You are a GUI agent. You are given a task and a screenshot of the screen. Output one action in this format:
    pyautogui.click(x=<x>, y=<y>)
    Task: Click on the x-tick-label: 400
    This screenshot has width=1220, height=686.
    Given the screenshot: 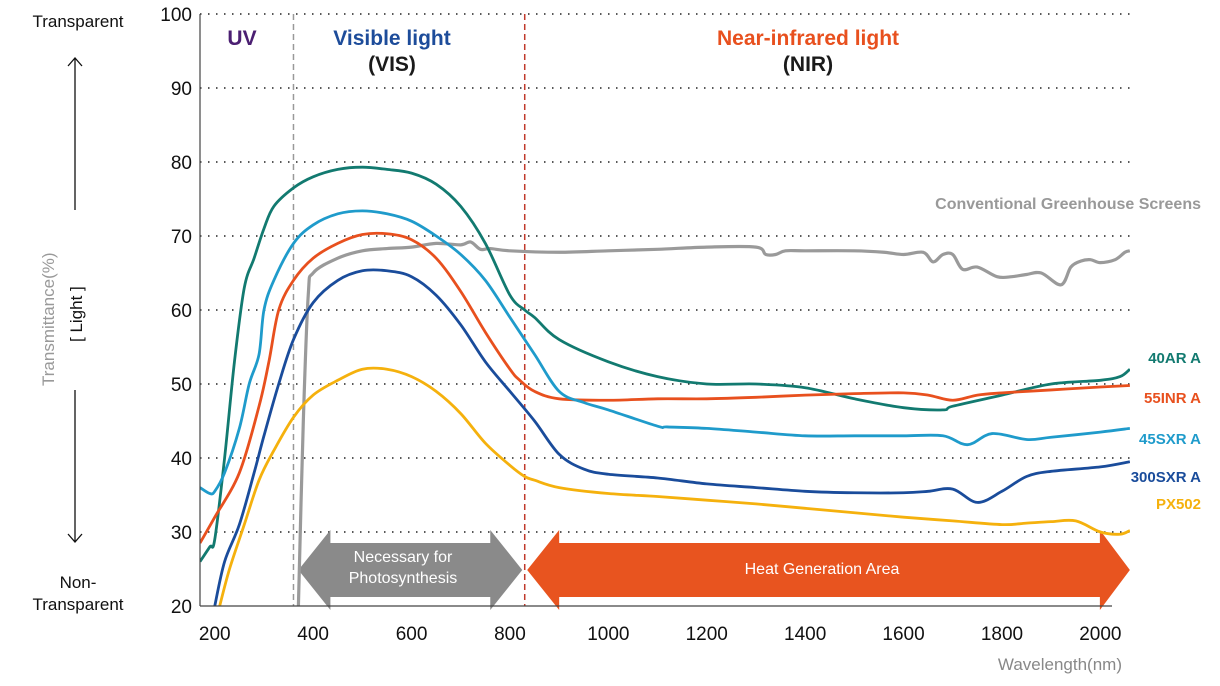 What is the action you would take?
    pyautogui.click(x=313, y=634)
    